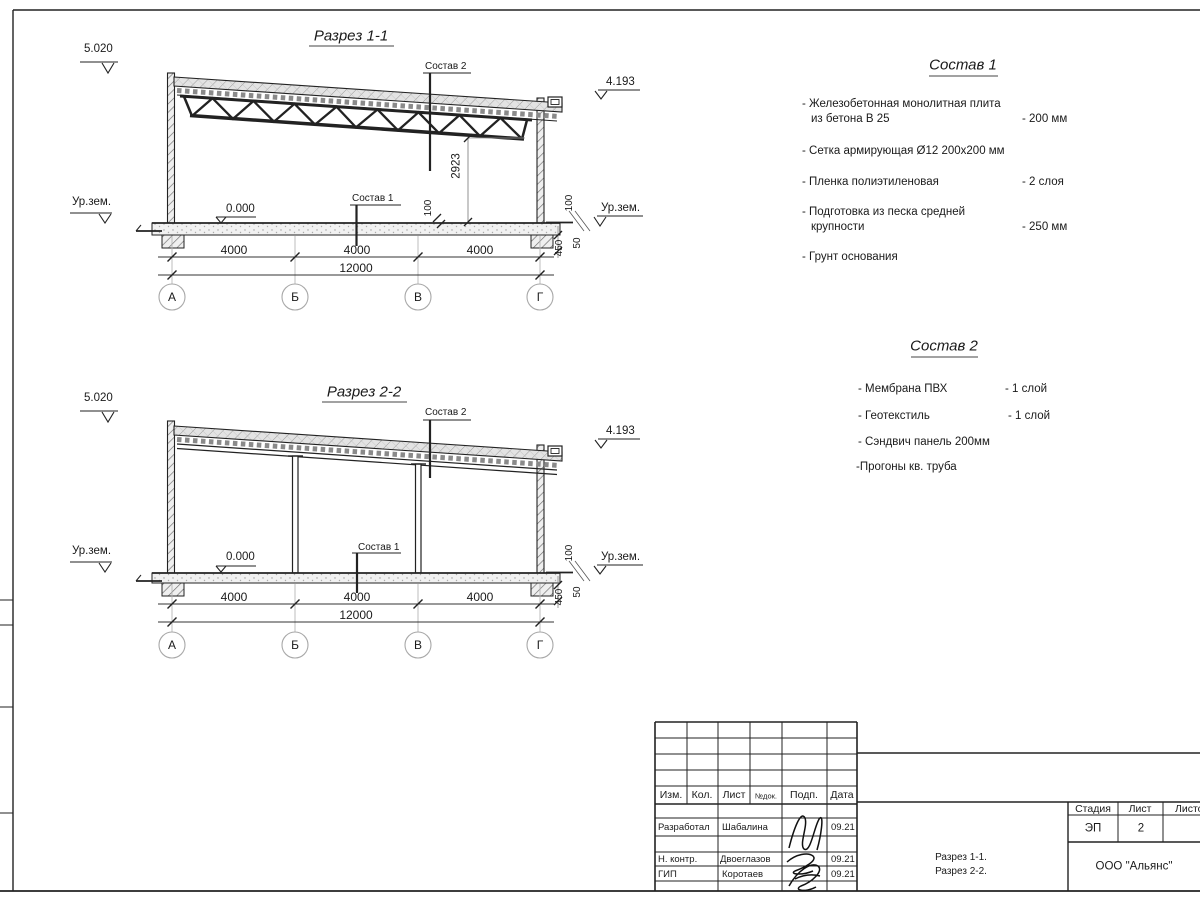 This screenshot has height=900, width=1200. Describe the element at coordinates (850, 257) in the screenshot. I see `list-item: - Грунт основания` at that location.